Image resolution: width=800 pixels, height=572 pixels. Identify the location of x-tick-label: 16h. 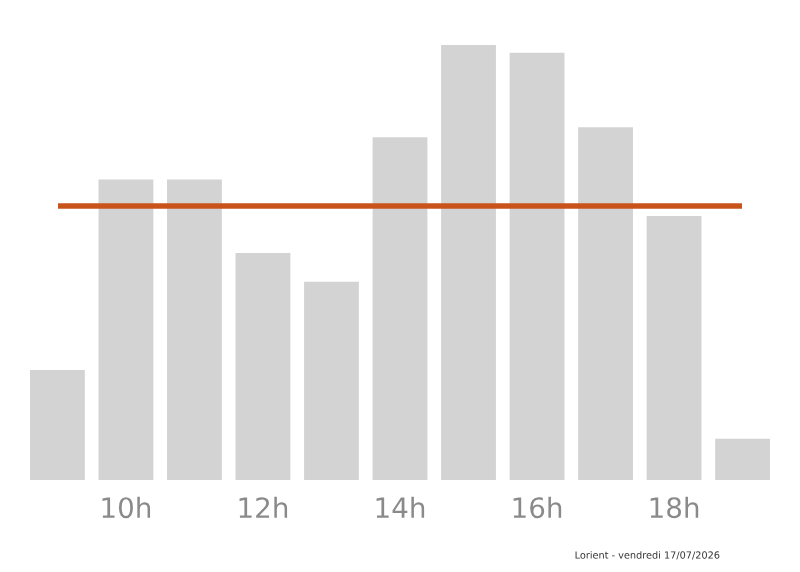
(537, 507).